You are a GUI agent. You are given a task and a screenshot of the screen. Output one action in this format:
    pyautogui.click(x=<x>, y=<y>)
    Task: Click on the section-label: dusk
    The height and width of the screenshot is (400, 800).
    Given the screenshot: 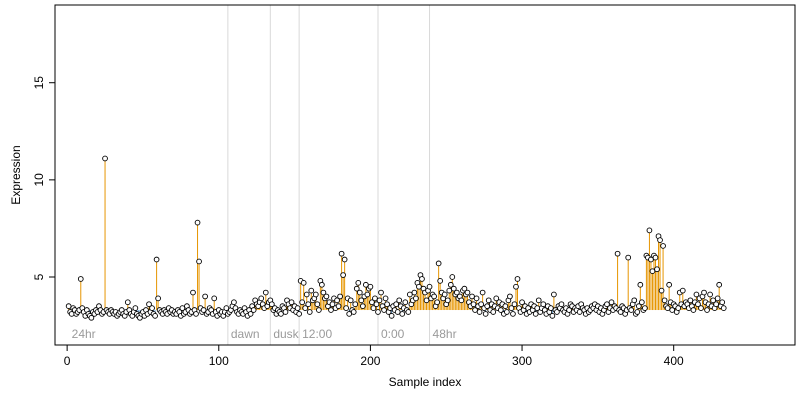 What is the action you would take?
    pyautogui.click(x=286, y=334)
    